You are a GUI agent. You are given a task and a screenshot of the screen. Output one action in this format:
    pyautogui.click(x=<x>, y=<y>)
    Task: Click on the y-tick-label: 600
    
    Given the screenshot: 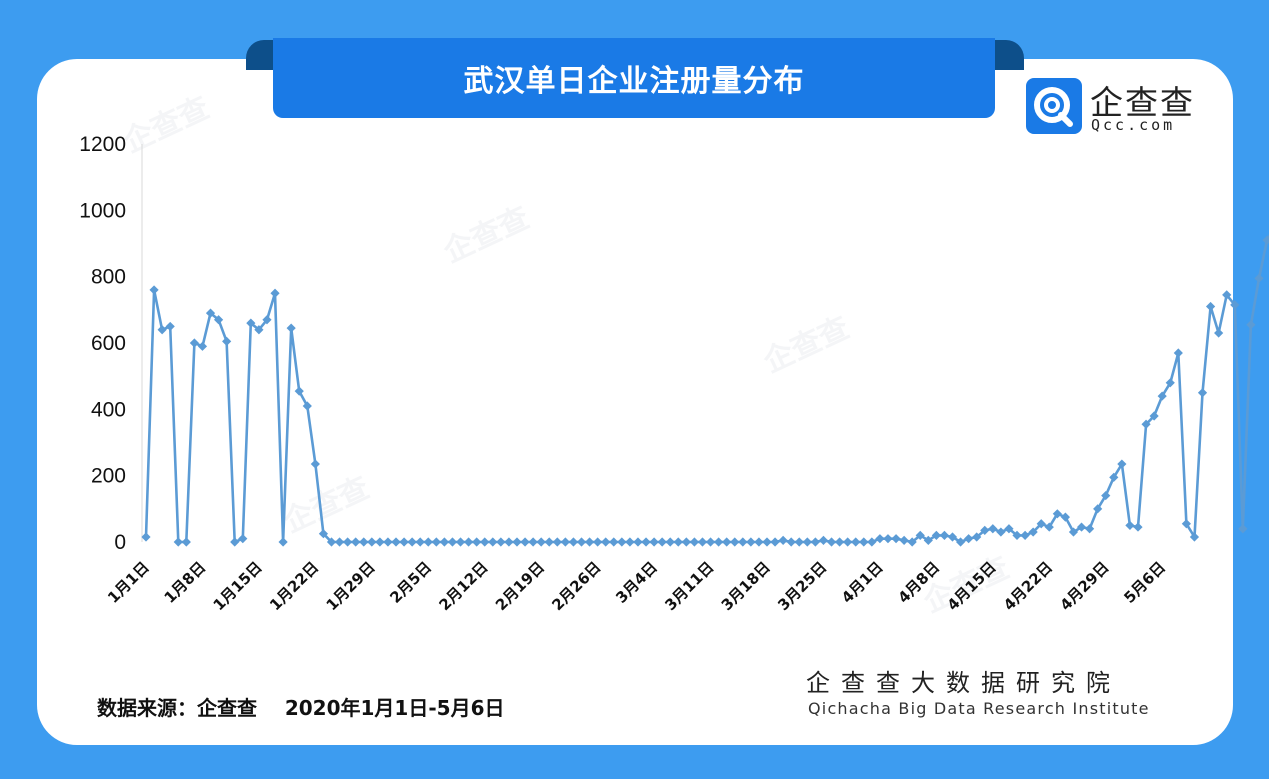 What is the action you would take?
    pyautogui.click(x=108, y=343)
    